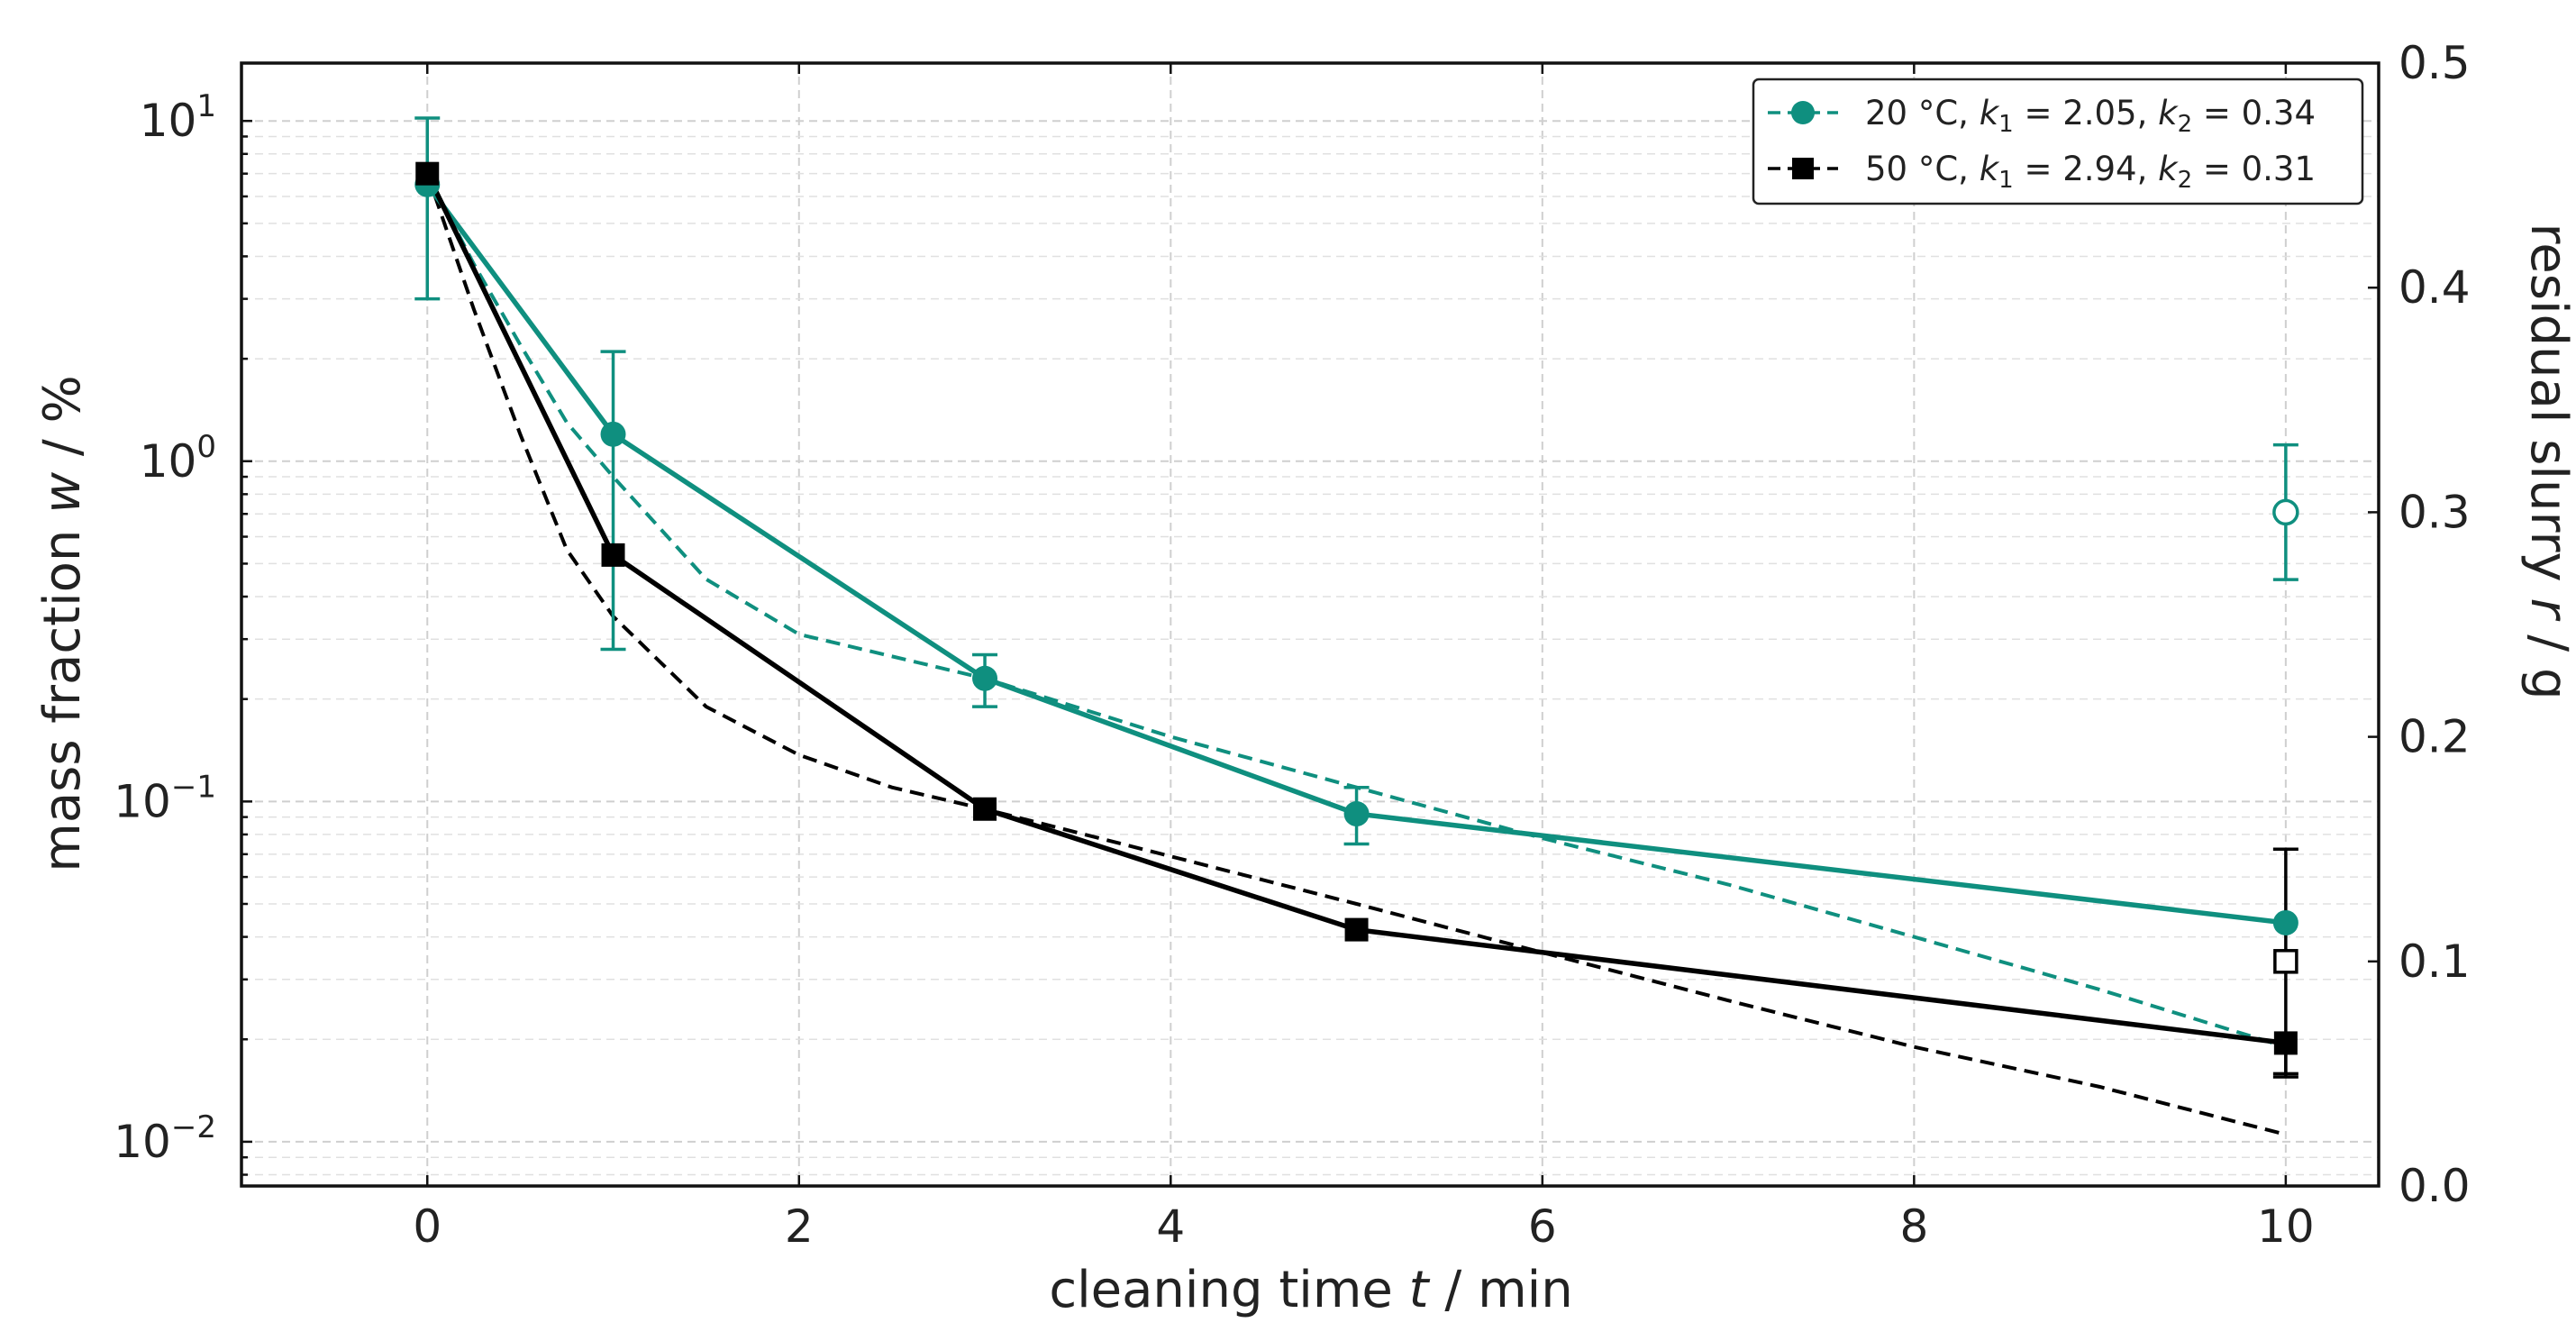 The height and width of the screenshot is (1341, 2576). What do you see at coordinates (2435, 63) in the screenshot?
I see `y2-tick-label: 0.5` at bounding box center [2435, 63].